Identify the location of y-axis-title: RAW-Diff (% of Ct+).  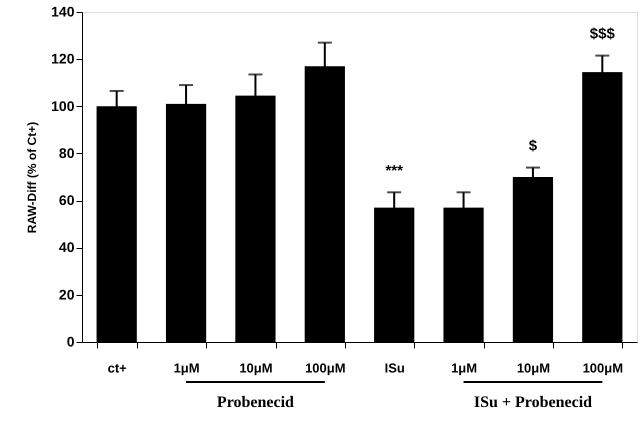
(32, 178).